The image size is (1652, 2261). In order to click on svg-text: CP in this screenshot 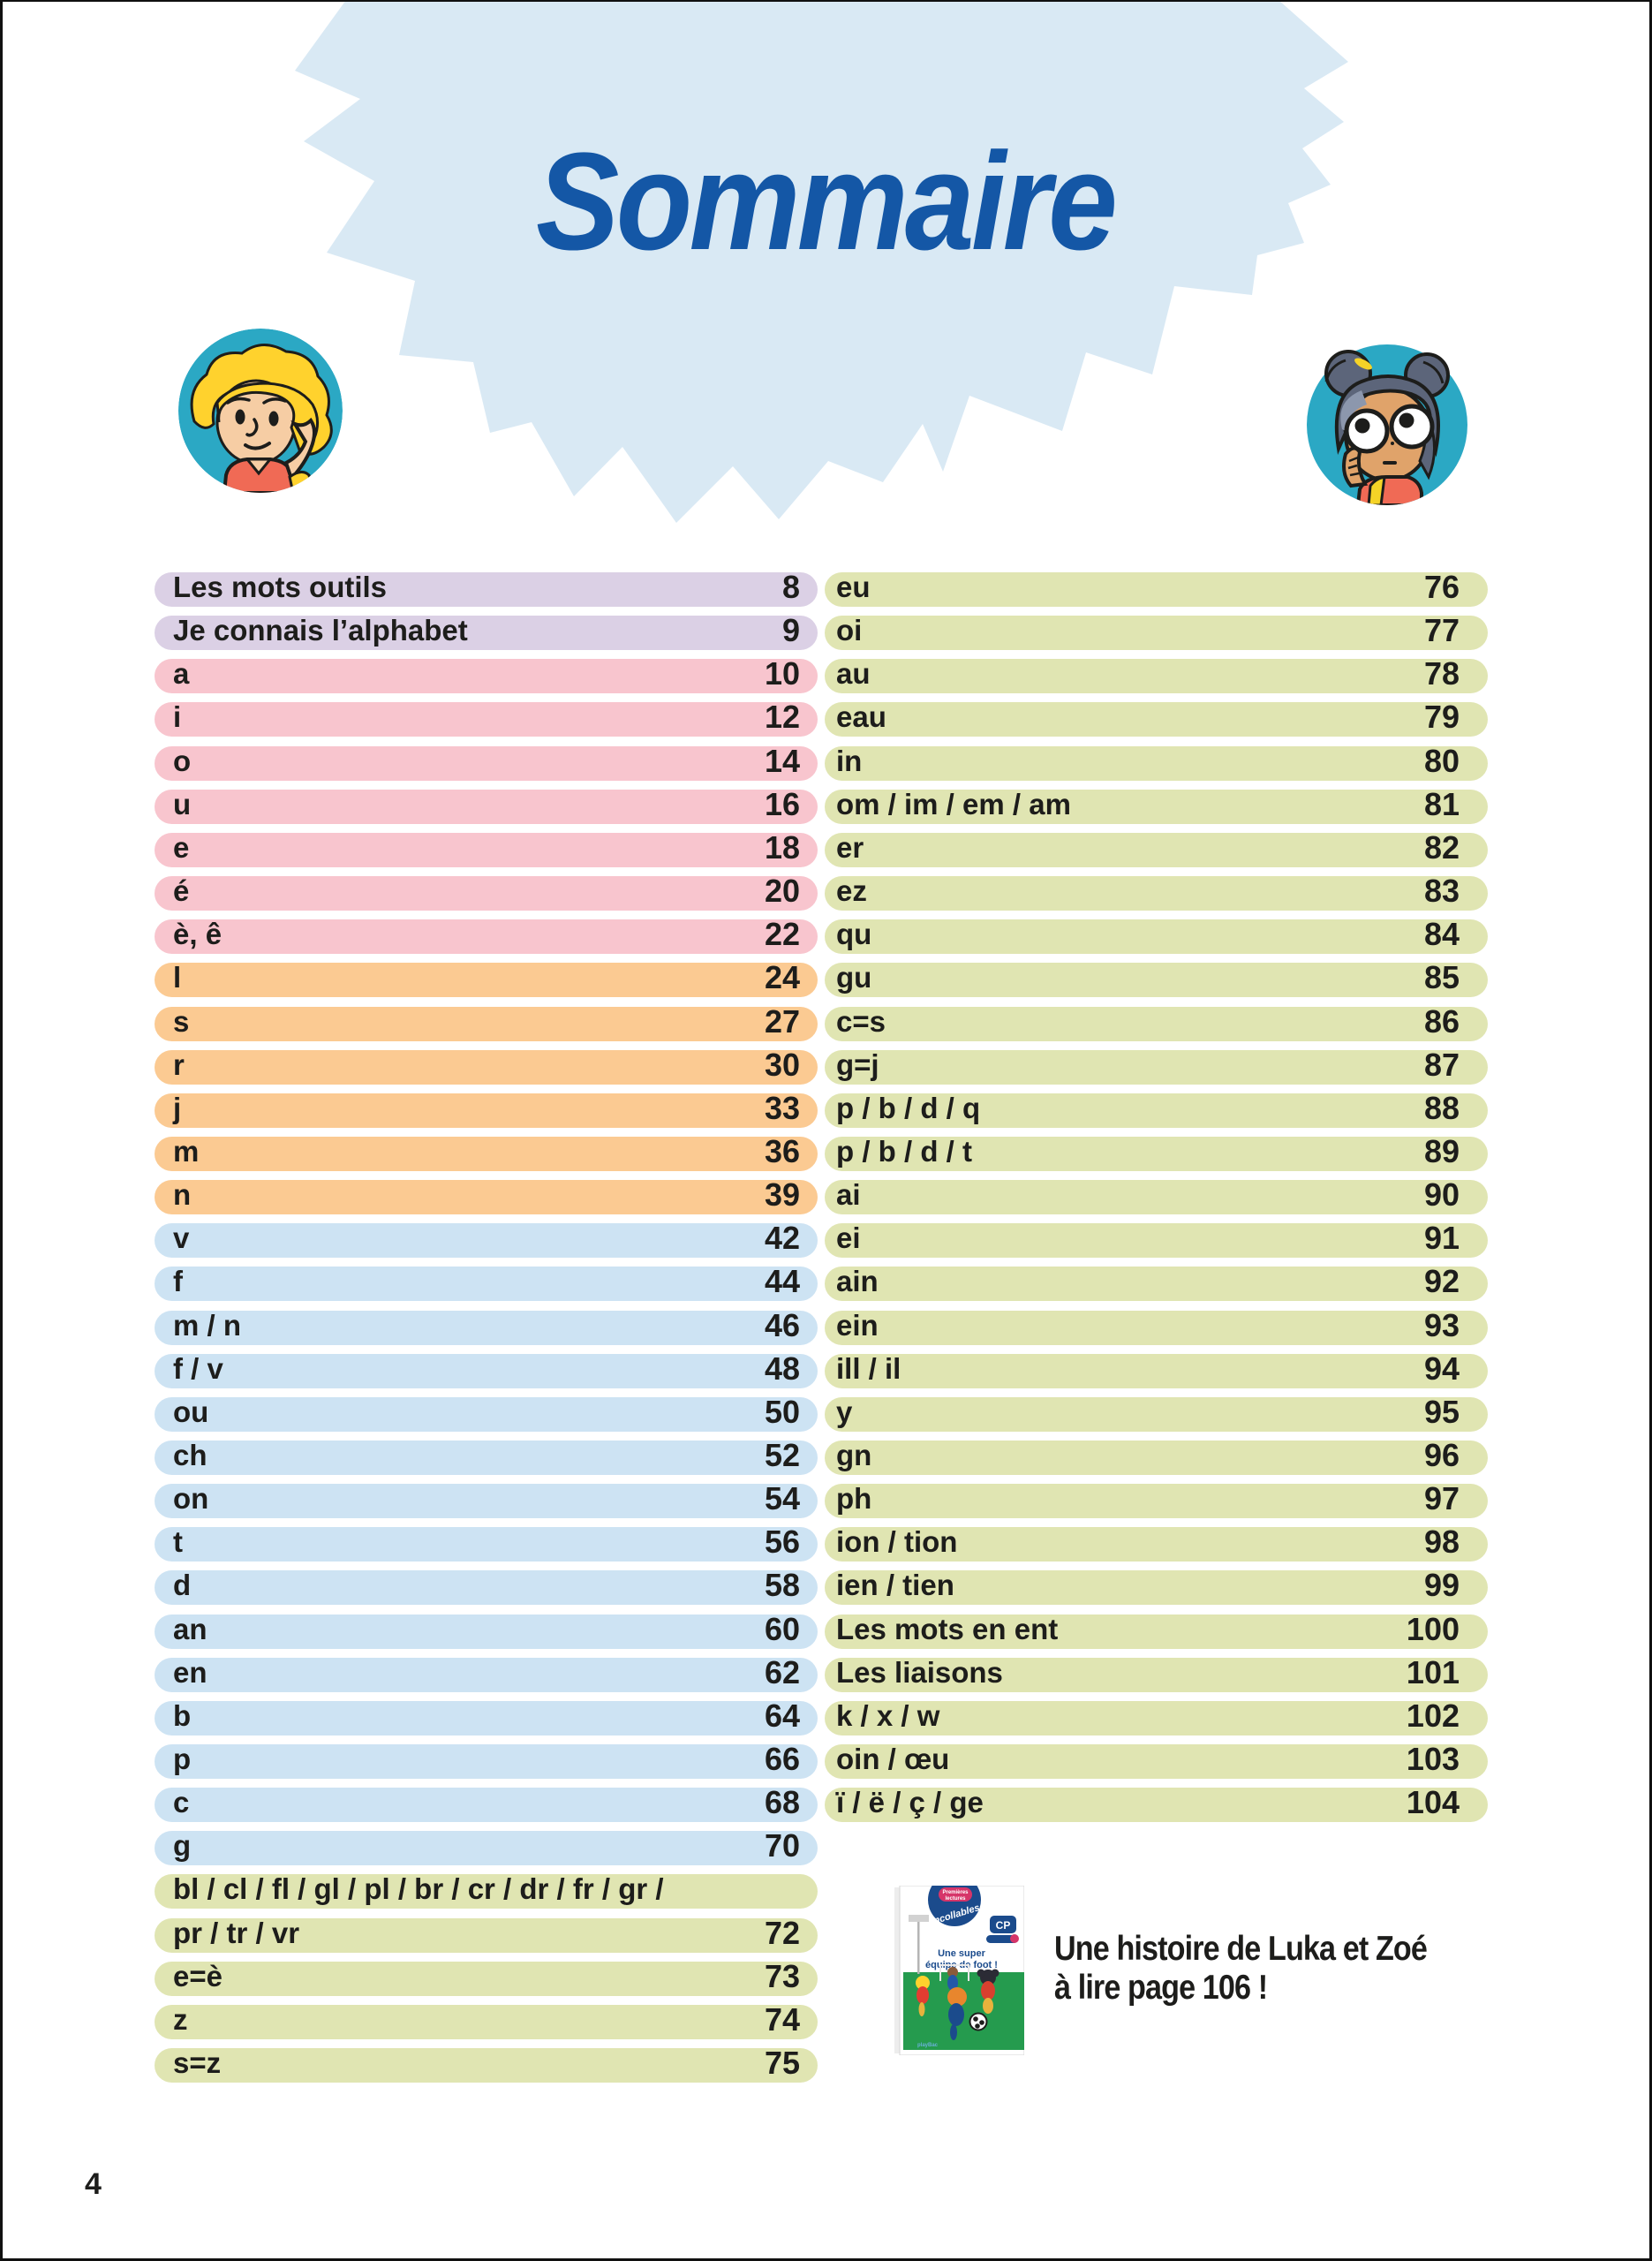, I will do `click(1003, 1925)`.